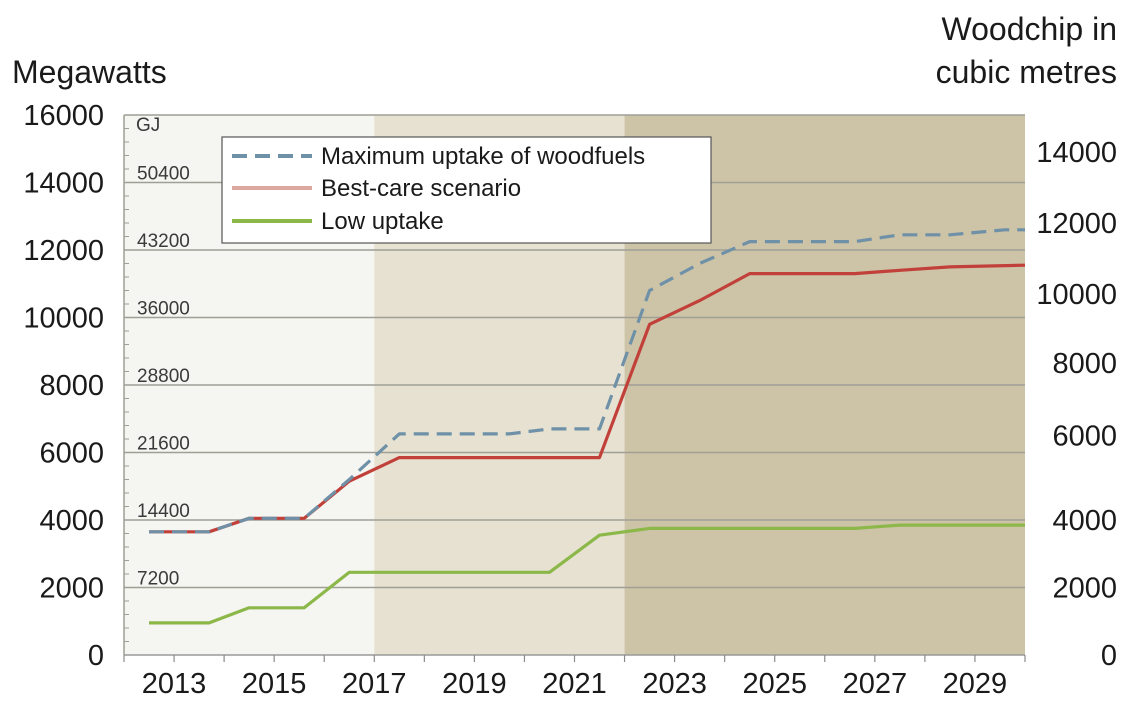 The image size is (1133, 715). Describe the element at coordinates (163, 309) in the screenshot. I see `gj-tick-label: 36000` at that location.